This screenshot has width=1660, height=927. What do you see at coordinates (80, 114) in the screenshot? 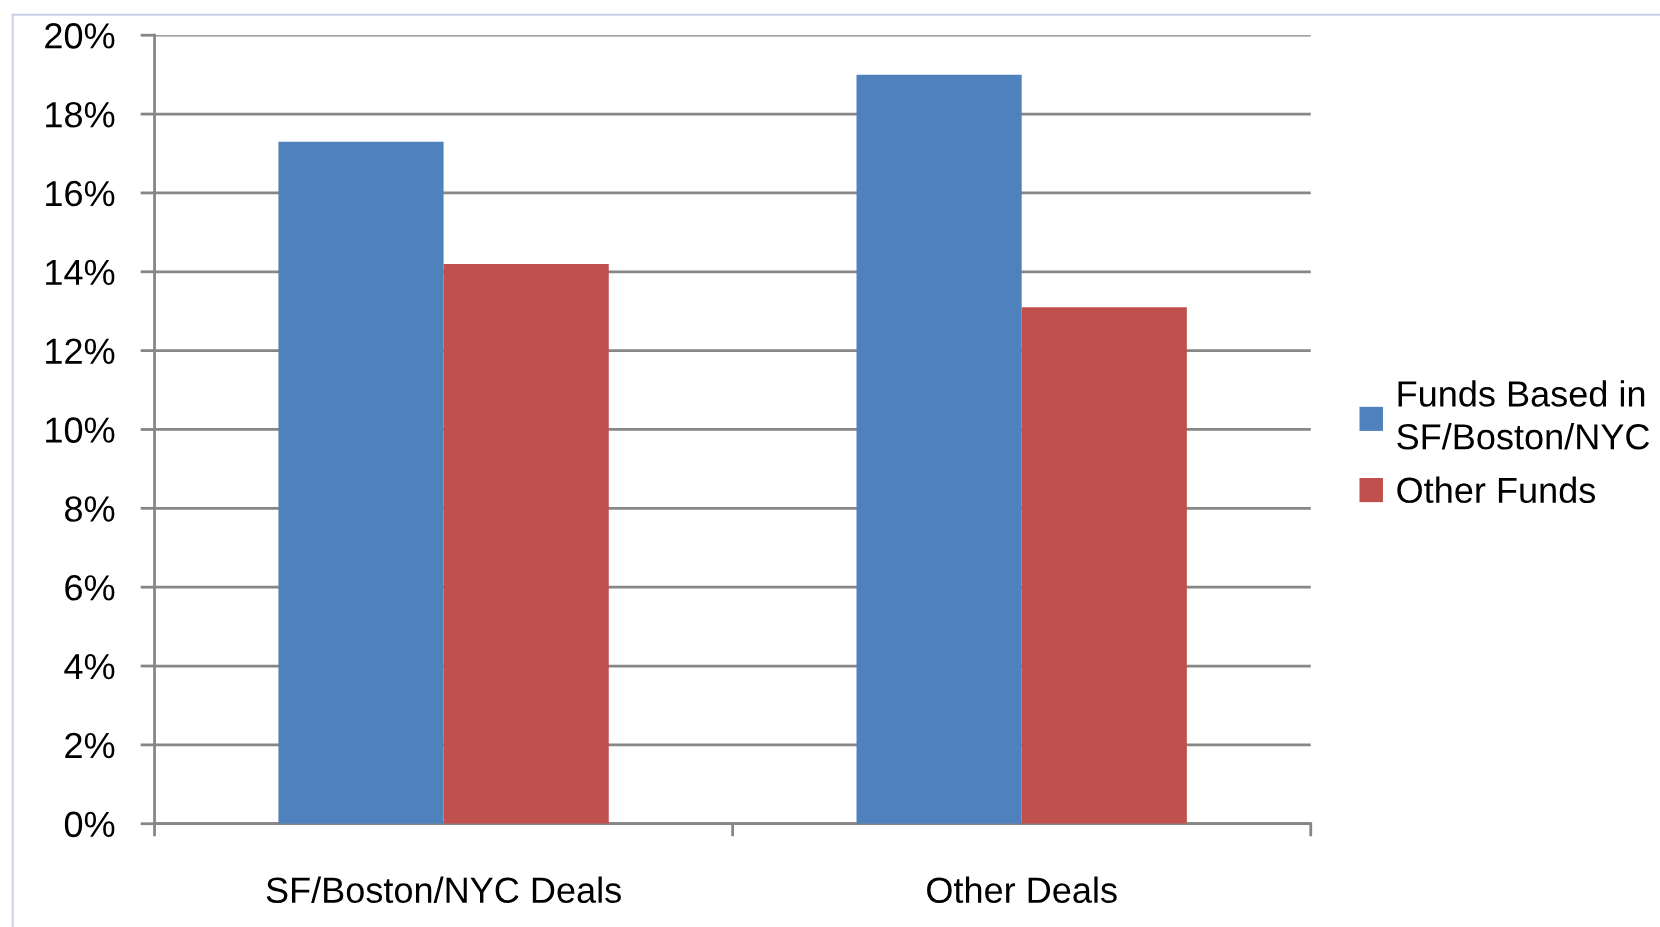
I see `y-tick-label: 18%` at bounding box center [80, 114].